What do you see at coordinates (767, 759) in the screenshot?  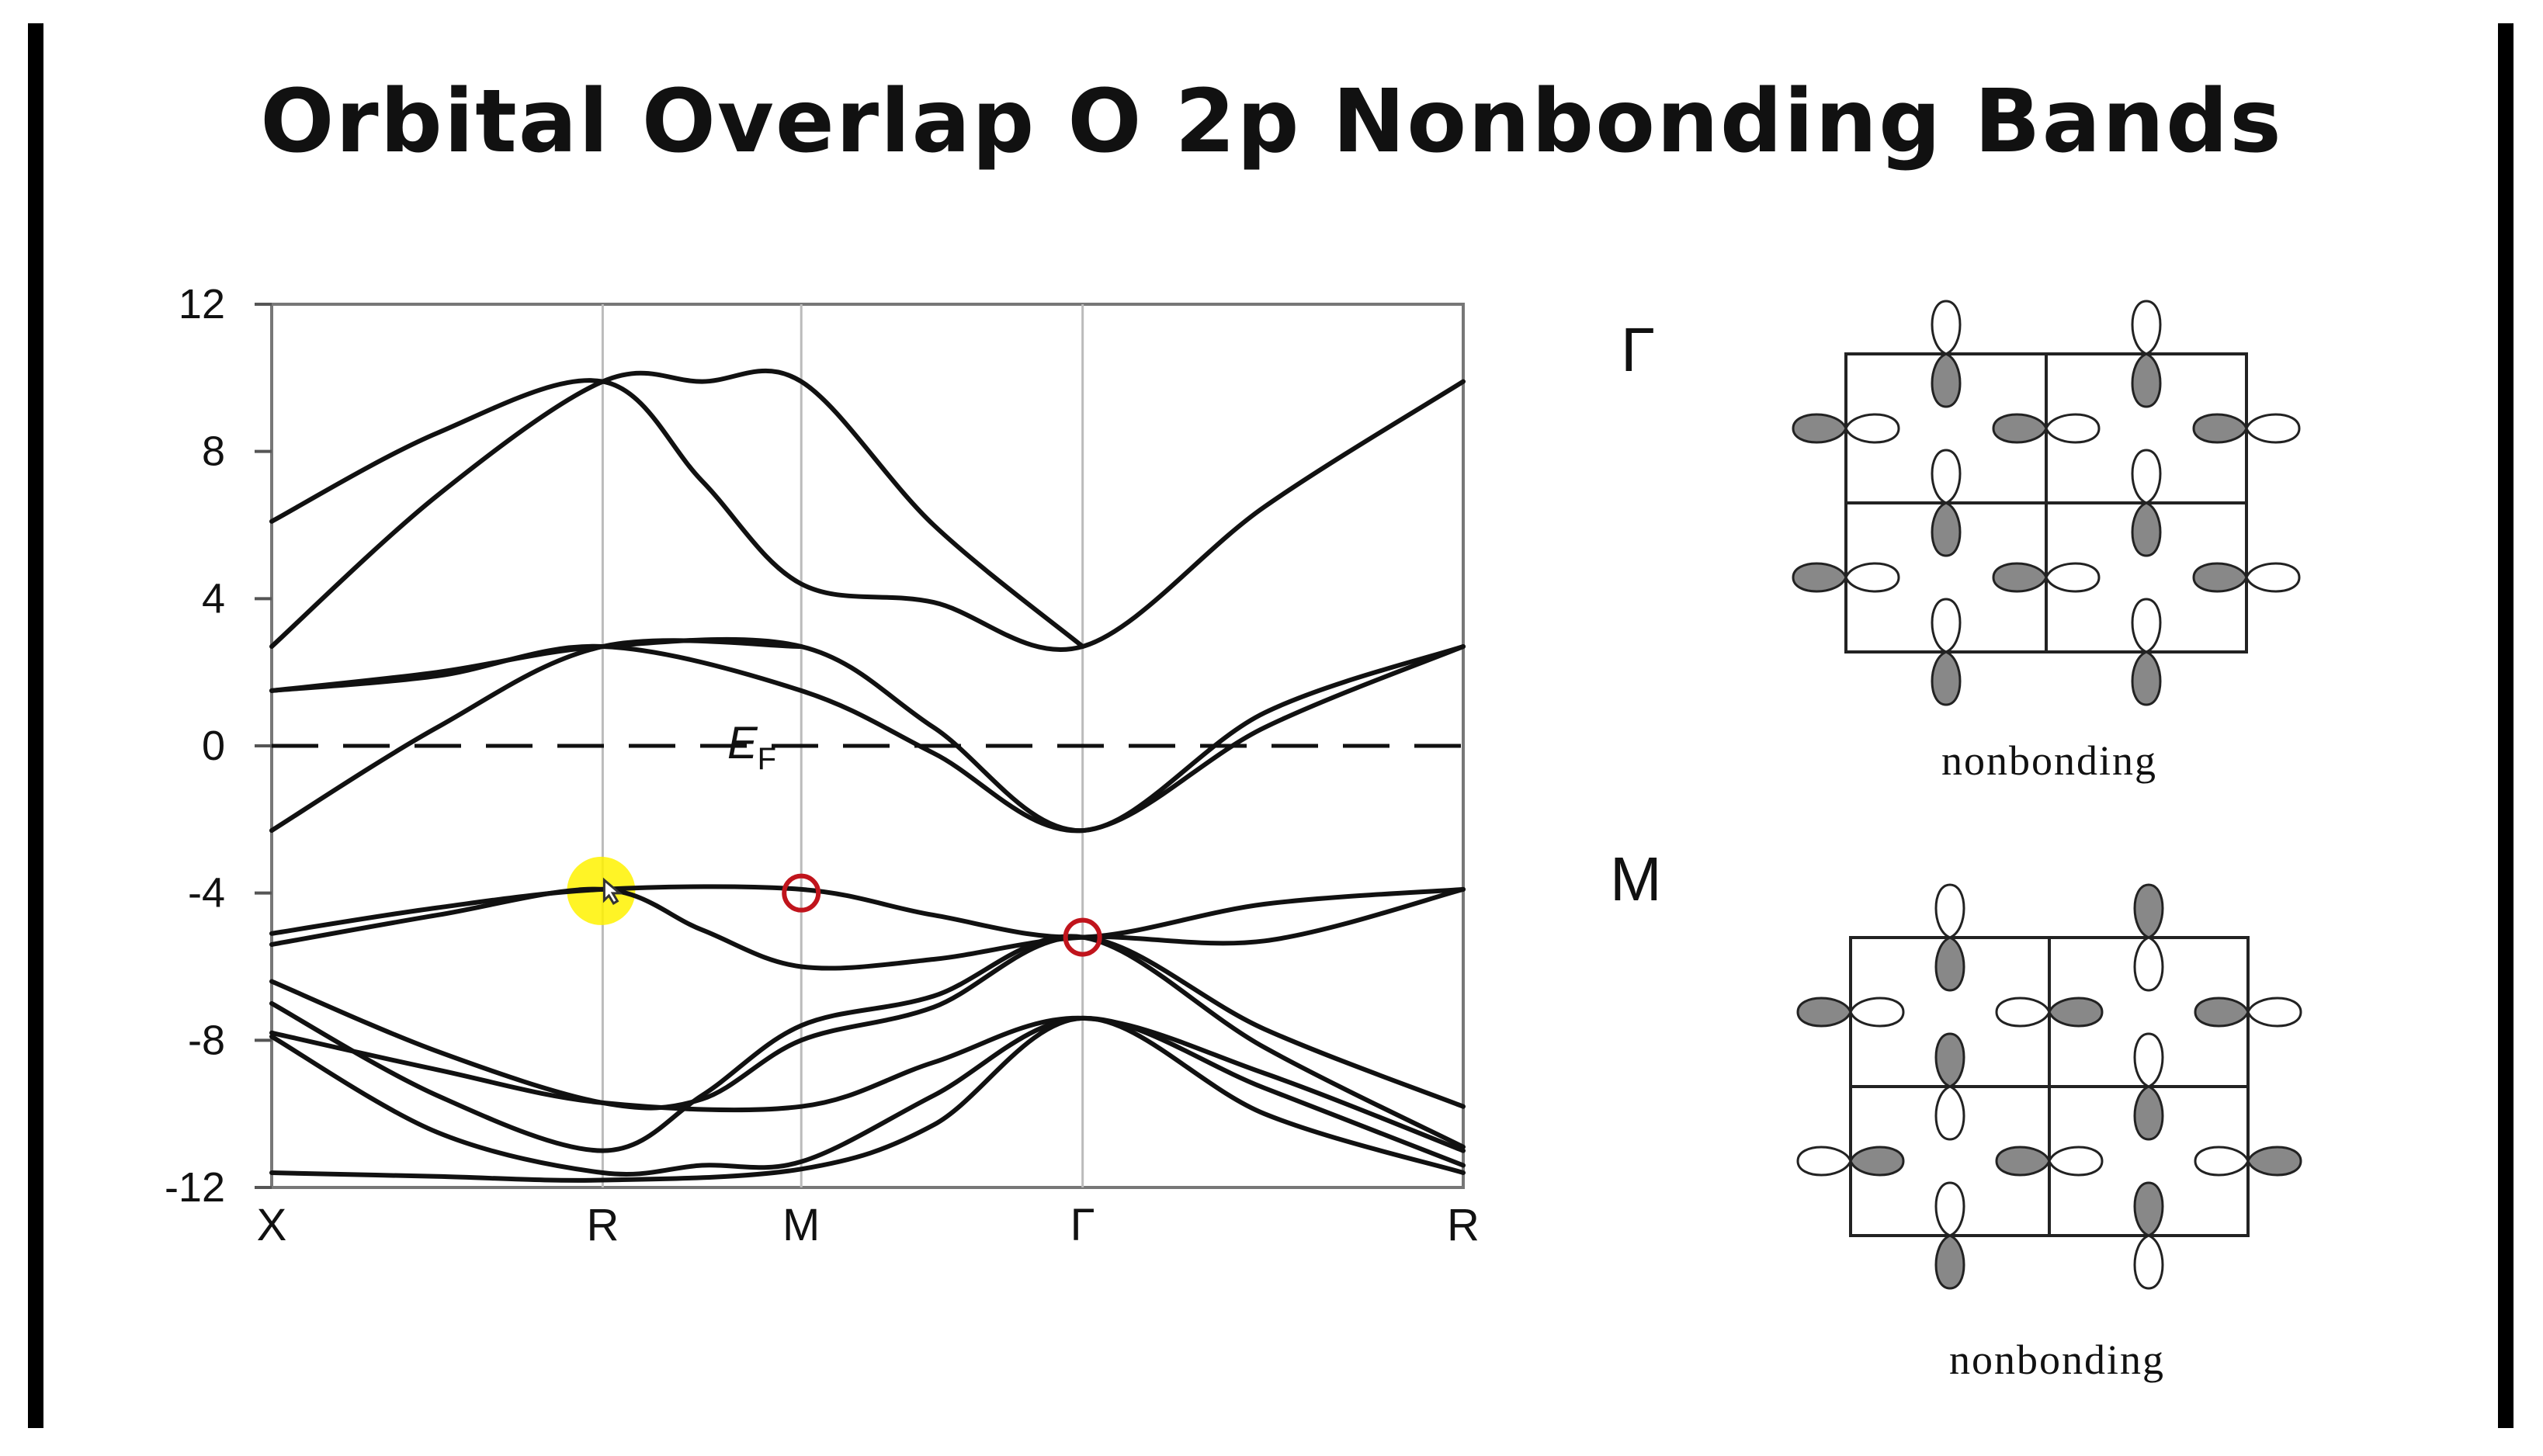 I see `fermi-label-subscript: F` at bounding box center [767, 759].